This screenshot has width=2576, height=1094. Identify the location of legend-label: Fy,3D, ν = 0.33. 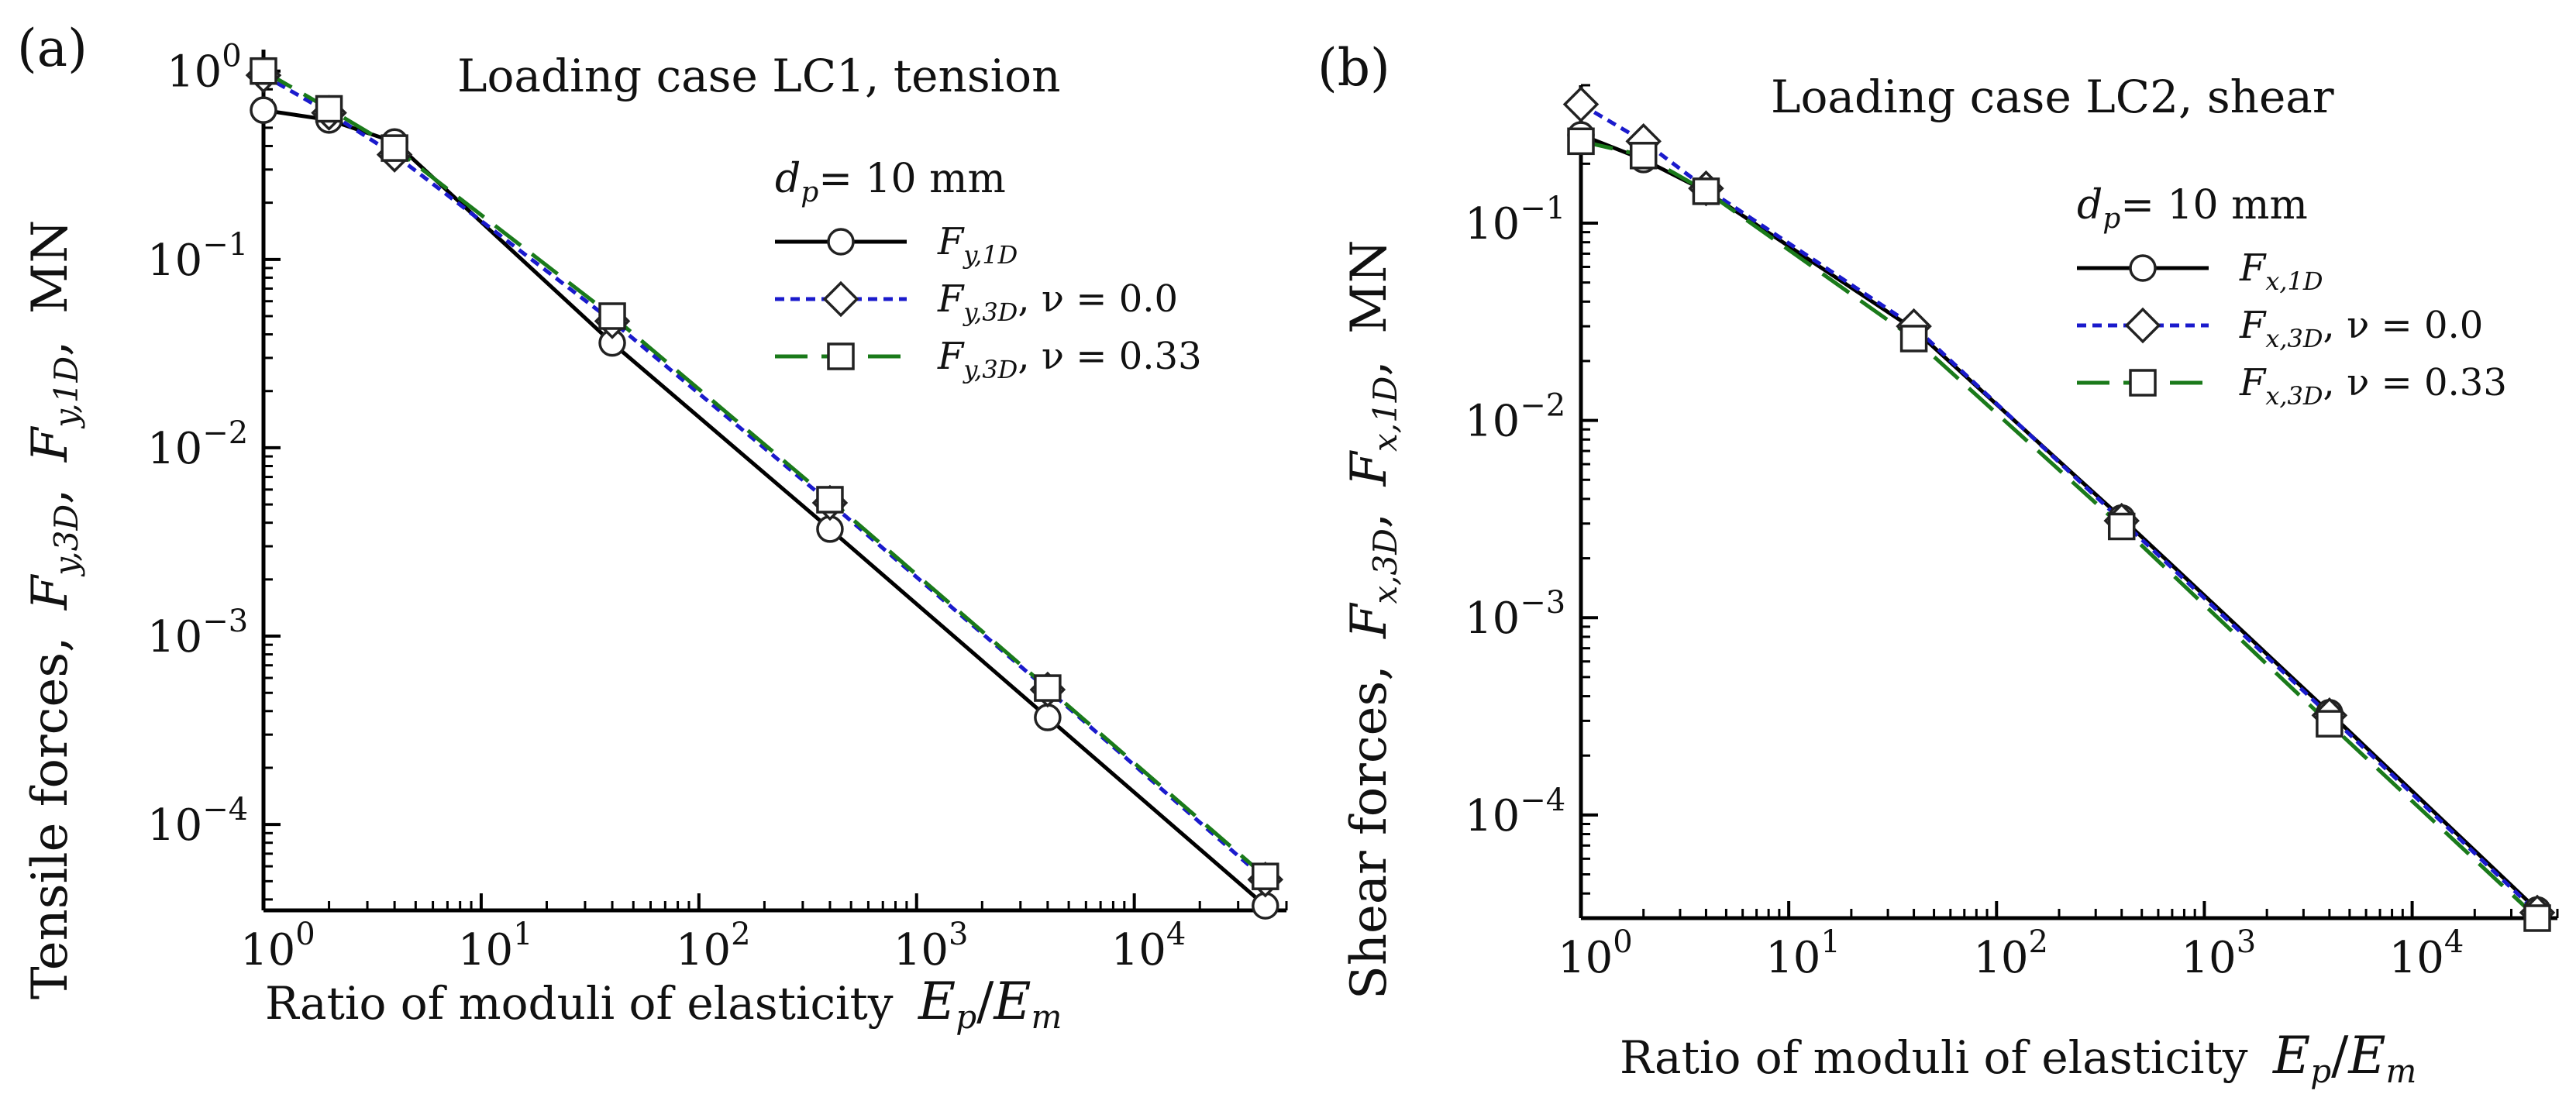
(1069, 359).